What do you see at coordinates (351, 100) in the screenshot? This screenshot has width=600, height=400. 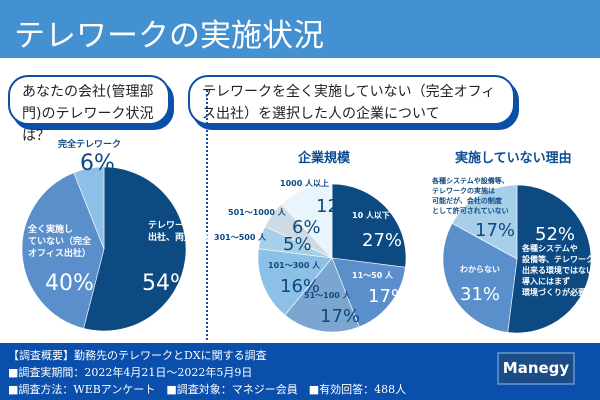 I see `question-bubble-2: テレワークを全く実施していない（完全オフィス出社）を選択した人の企業について` at bounding box center [351, 100].